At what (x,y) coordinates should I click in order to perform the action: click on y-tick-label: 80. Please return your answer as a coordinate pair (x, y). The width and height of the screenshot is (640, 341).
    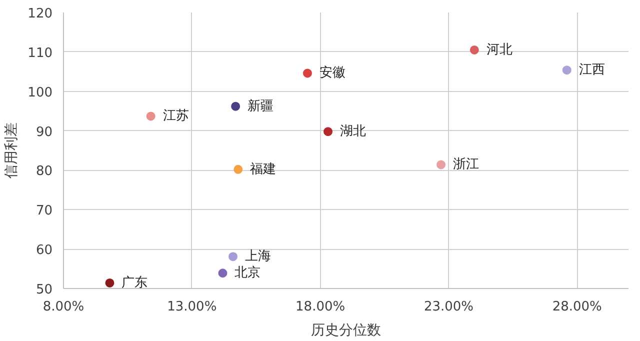
    Looking at the image, I should click on (44, 172).